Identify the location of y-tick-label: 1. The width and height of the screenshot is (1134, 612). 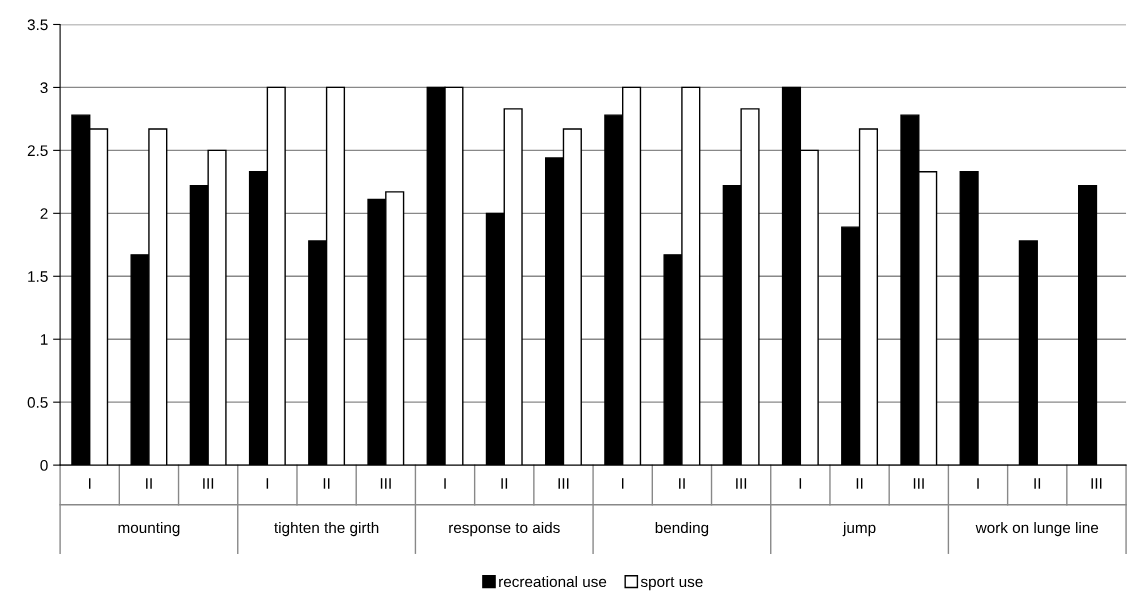
(44, 339).